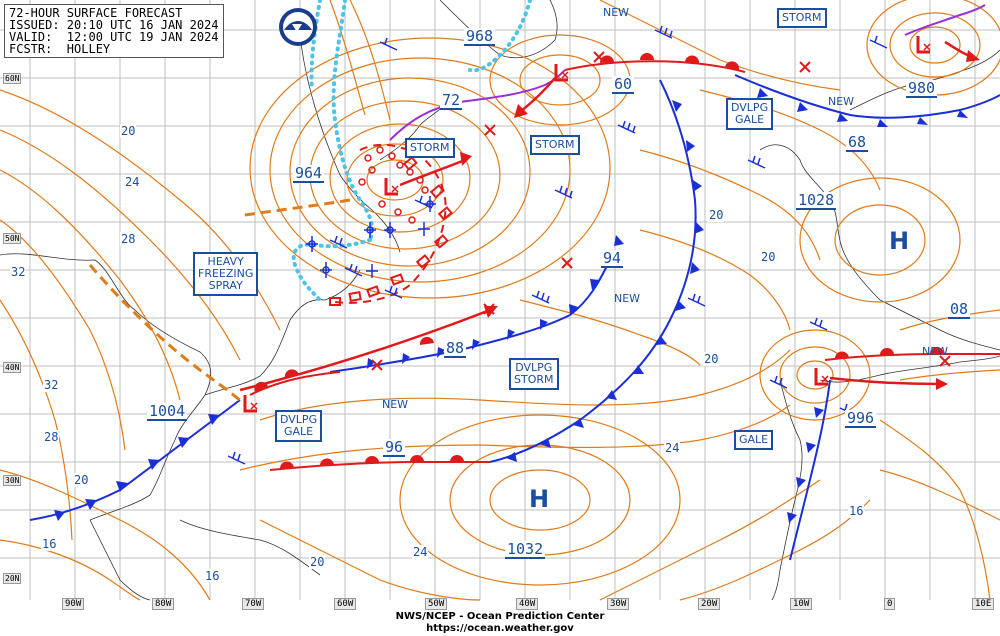 Image resolution: width=1000 pixels, height=636 pixels. What do you see at coordinates (801, 604) in the screenshot?
I see `lon-label-10w: 10W` at bounding box center [801, 604].